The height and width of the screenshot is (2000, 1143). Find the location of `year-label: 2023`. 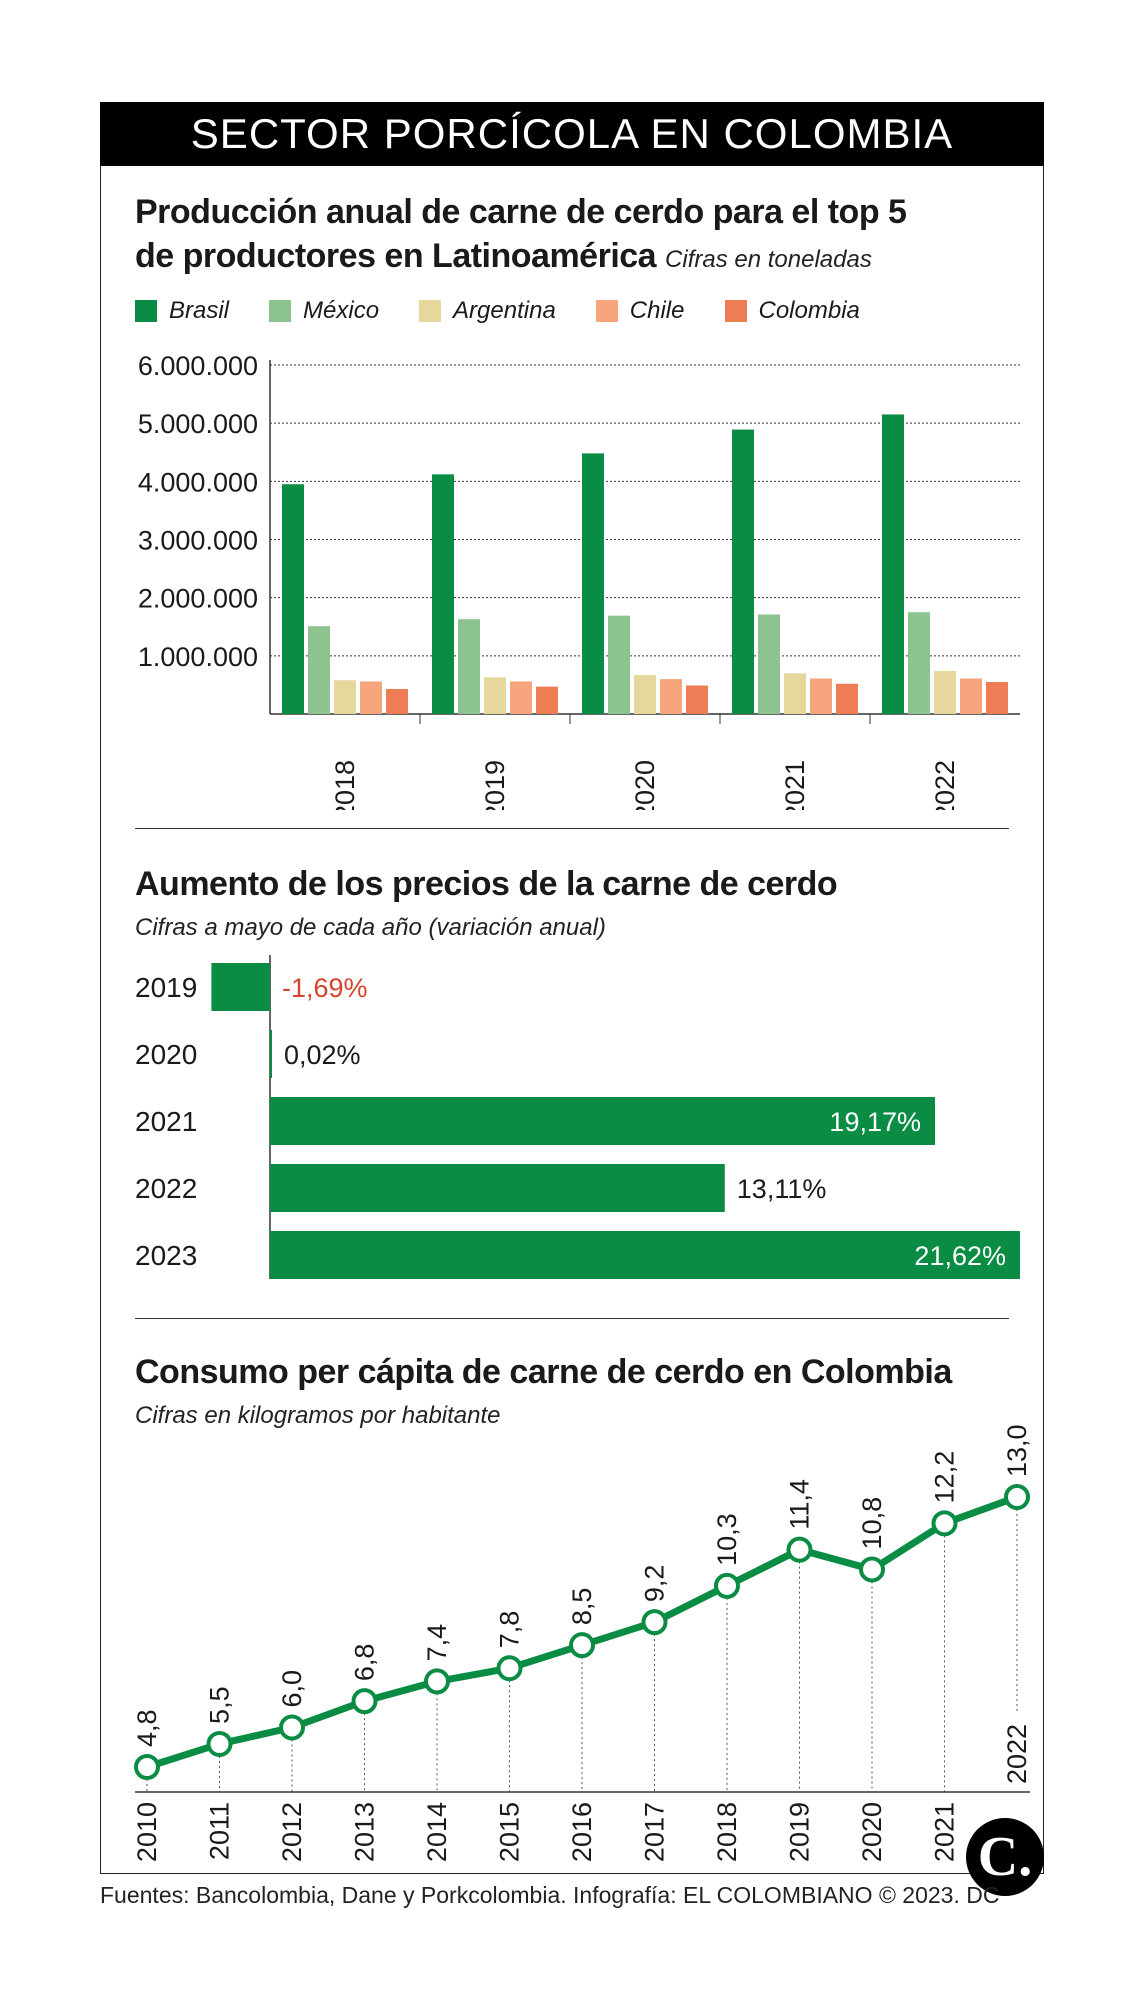

year-label: 2023 is located at coordinates (166, 1255).